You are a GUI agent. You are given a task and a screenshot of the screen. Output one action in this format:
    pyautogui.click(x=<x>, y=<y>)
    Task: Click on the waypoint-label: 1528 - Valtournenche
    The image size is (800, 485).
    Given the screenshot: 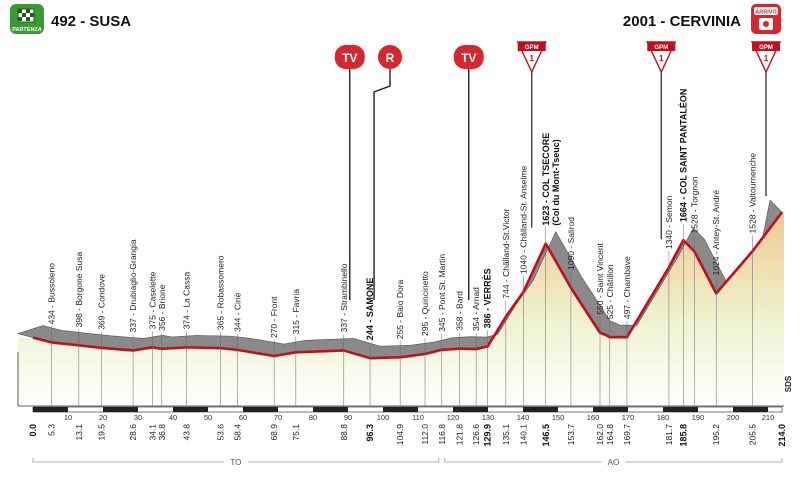 What is the action you would take?
    pyautogui.click(x=752, y=193)
    